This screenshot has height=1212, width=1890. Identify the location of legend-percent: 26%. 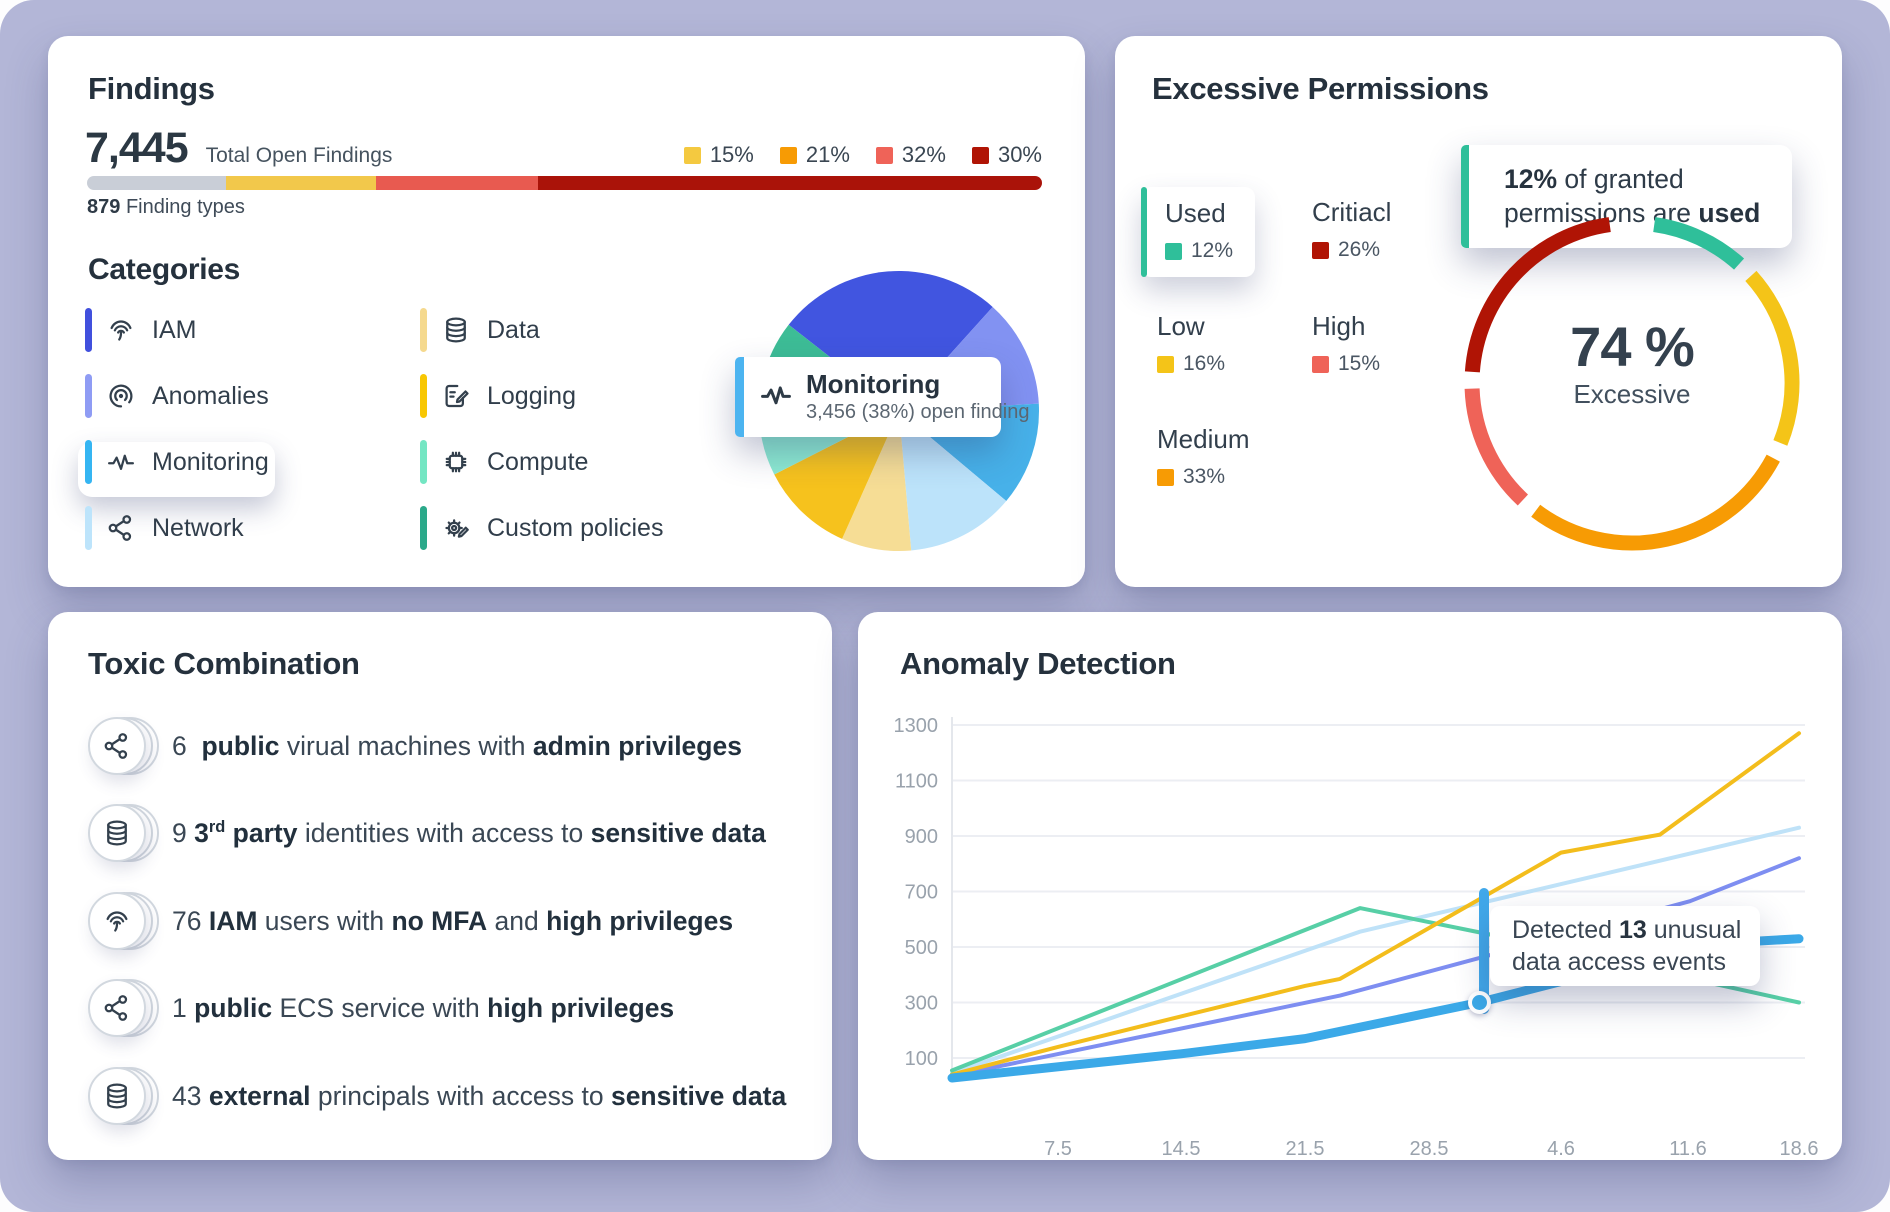
(1359, 249).